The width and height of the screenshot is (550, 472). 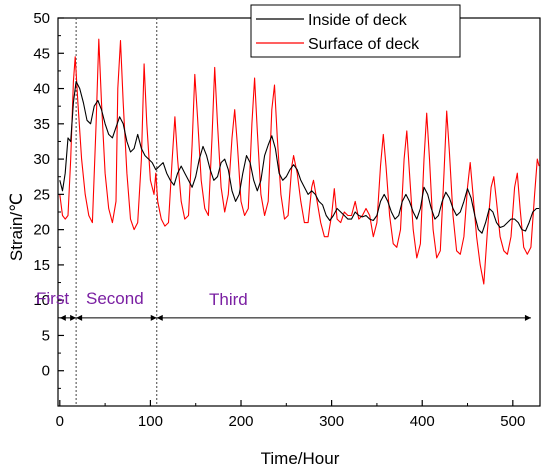 What do you see at coordinates (41, 265) in the screenshot?
I see `y-tick-label: 15` at bounding box center [41, 265].